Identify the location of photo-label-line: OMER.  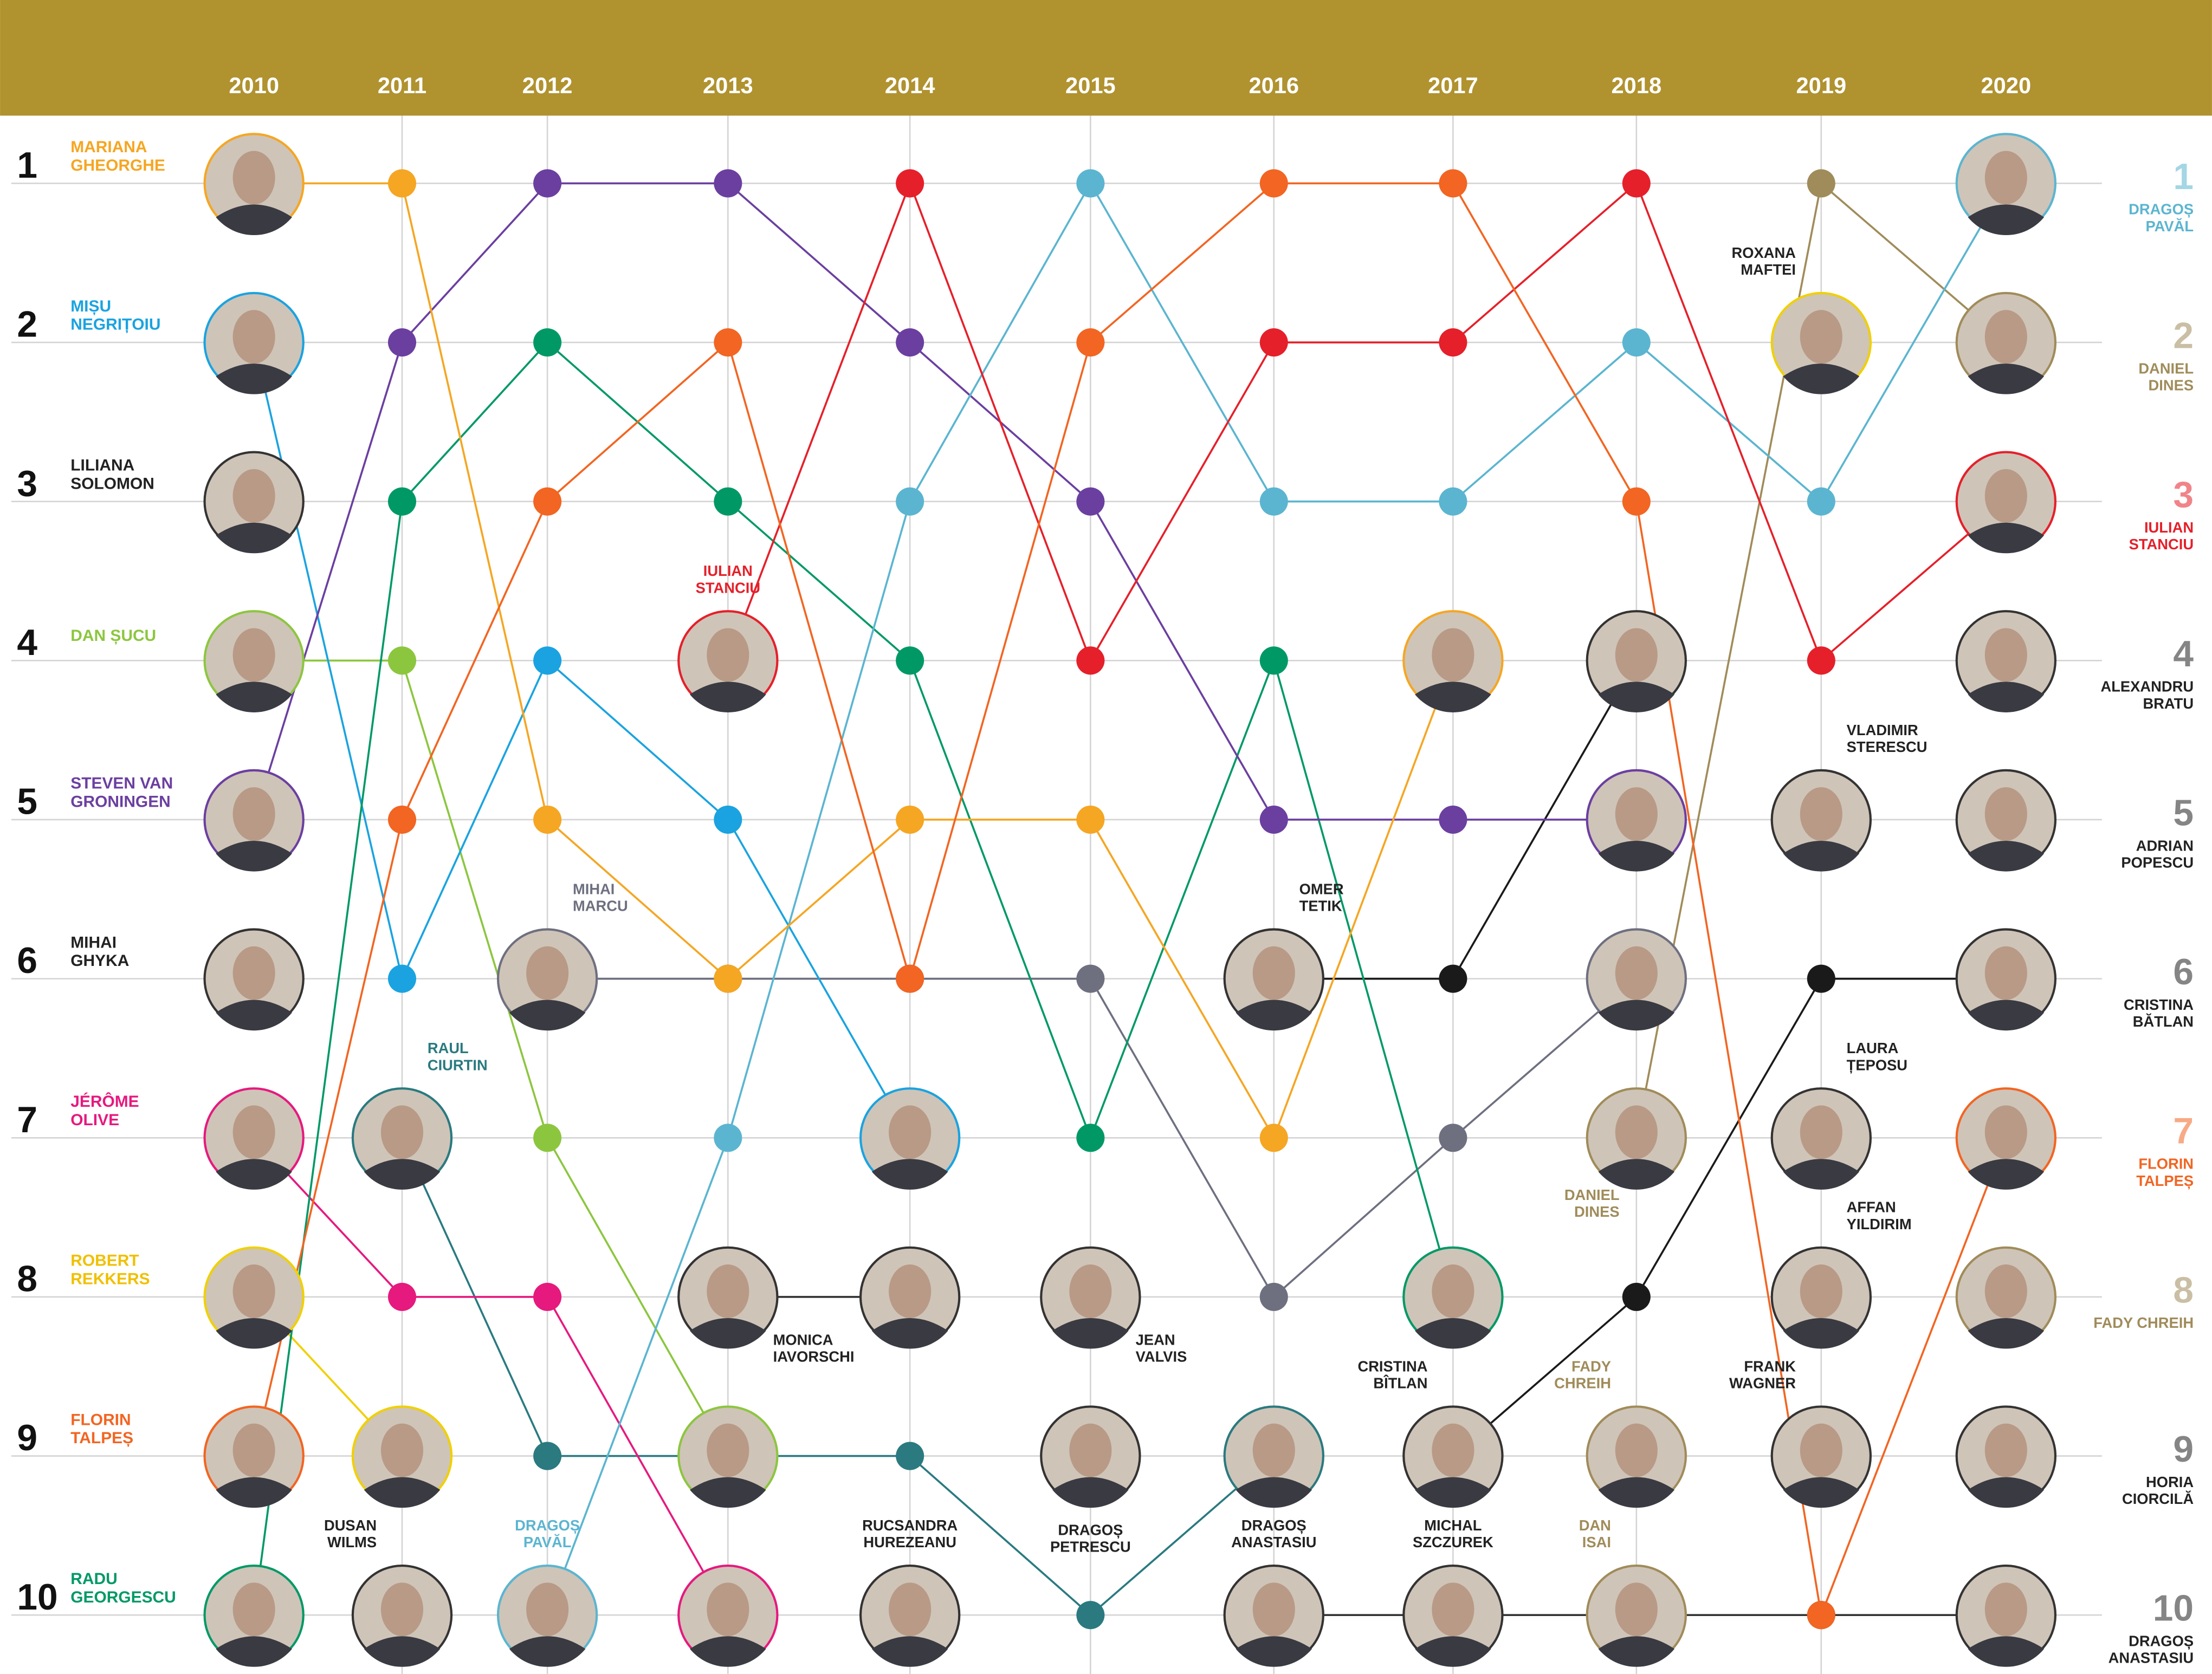
(1321, 888).